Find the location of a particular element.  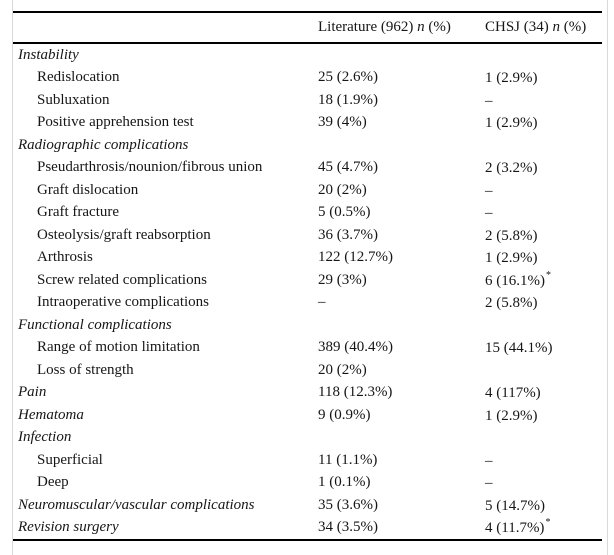

row-label: Graft dislocation is located at coordinates (88, 189).